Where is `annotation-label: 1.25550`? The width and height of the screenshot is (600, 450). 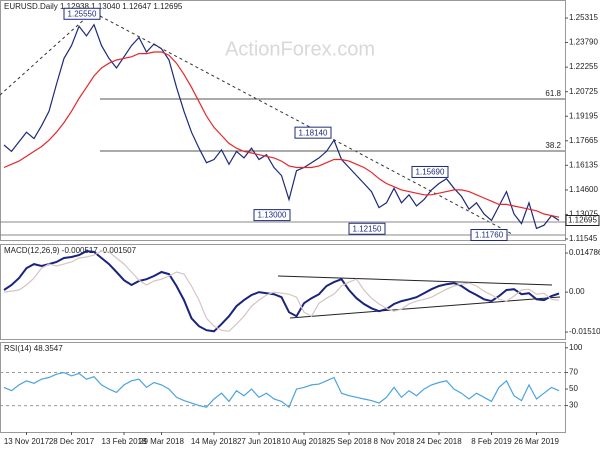 annotation-label: 1.25550 is located at coordinates (82, 13).